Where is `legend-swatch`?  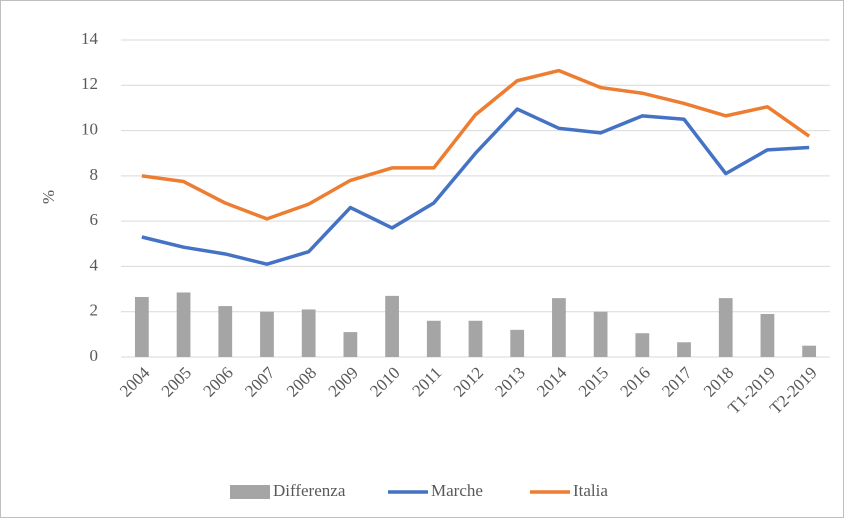 legend-swatch is located at coordinates (250, 492).